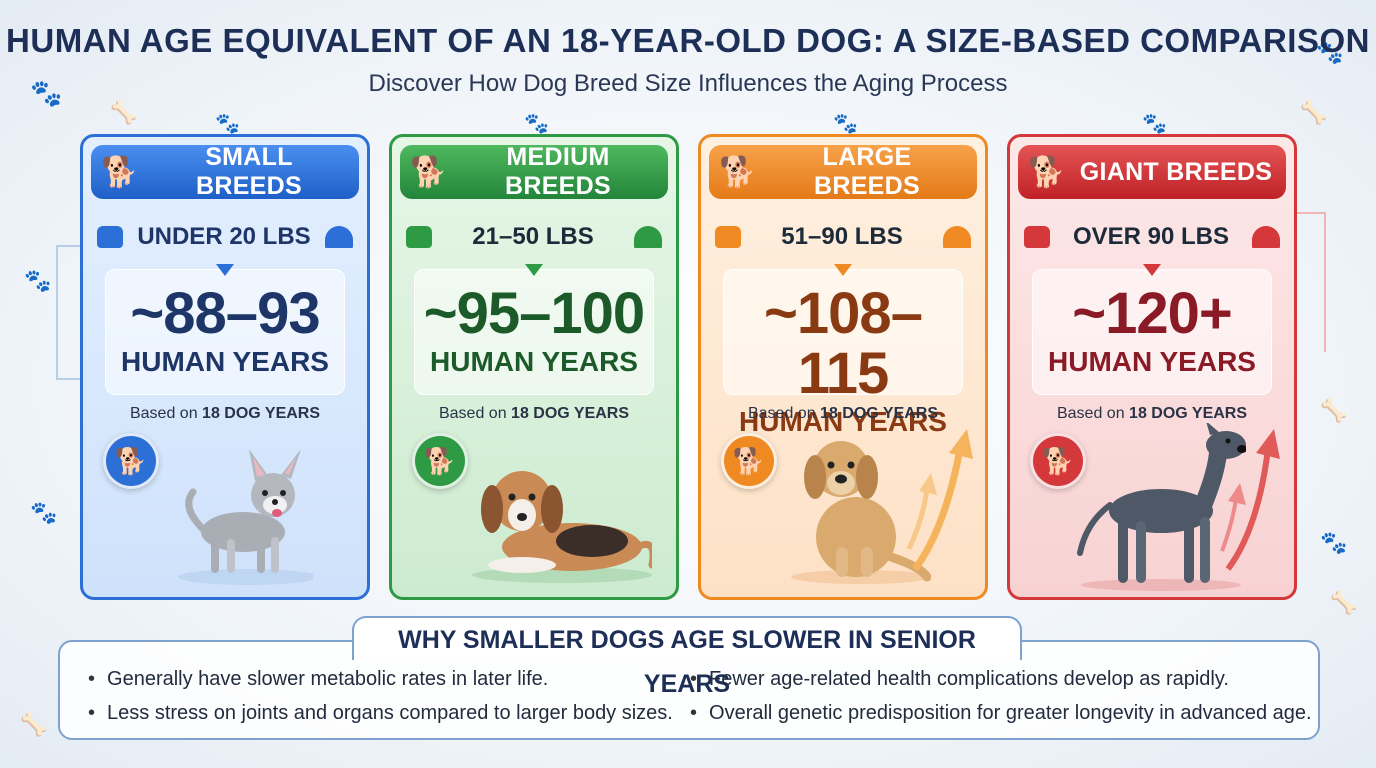  I want to click on age-value: ~108–115, so click(843, 343).